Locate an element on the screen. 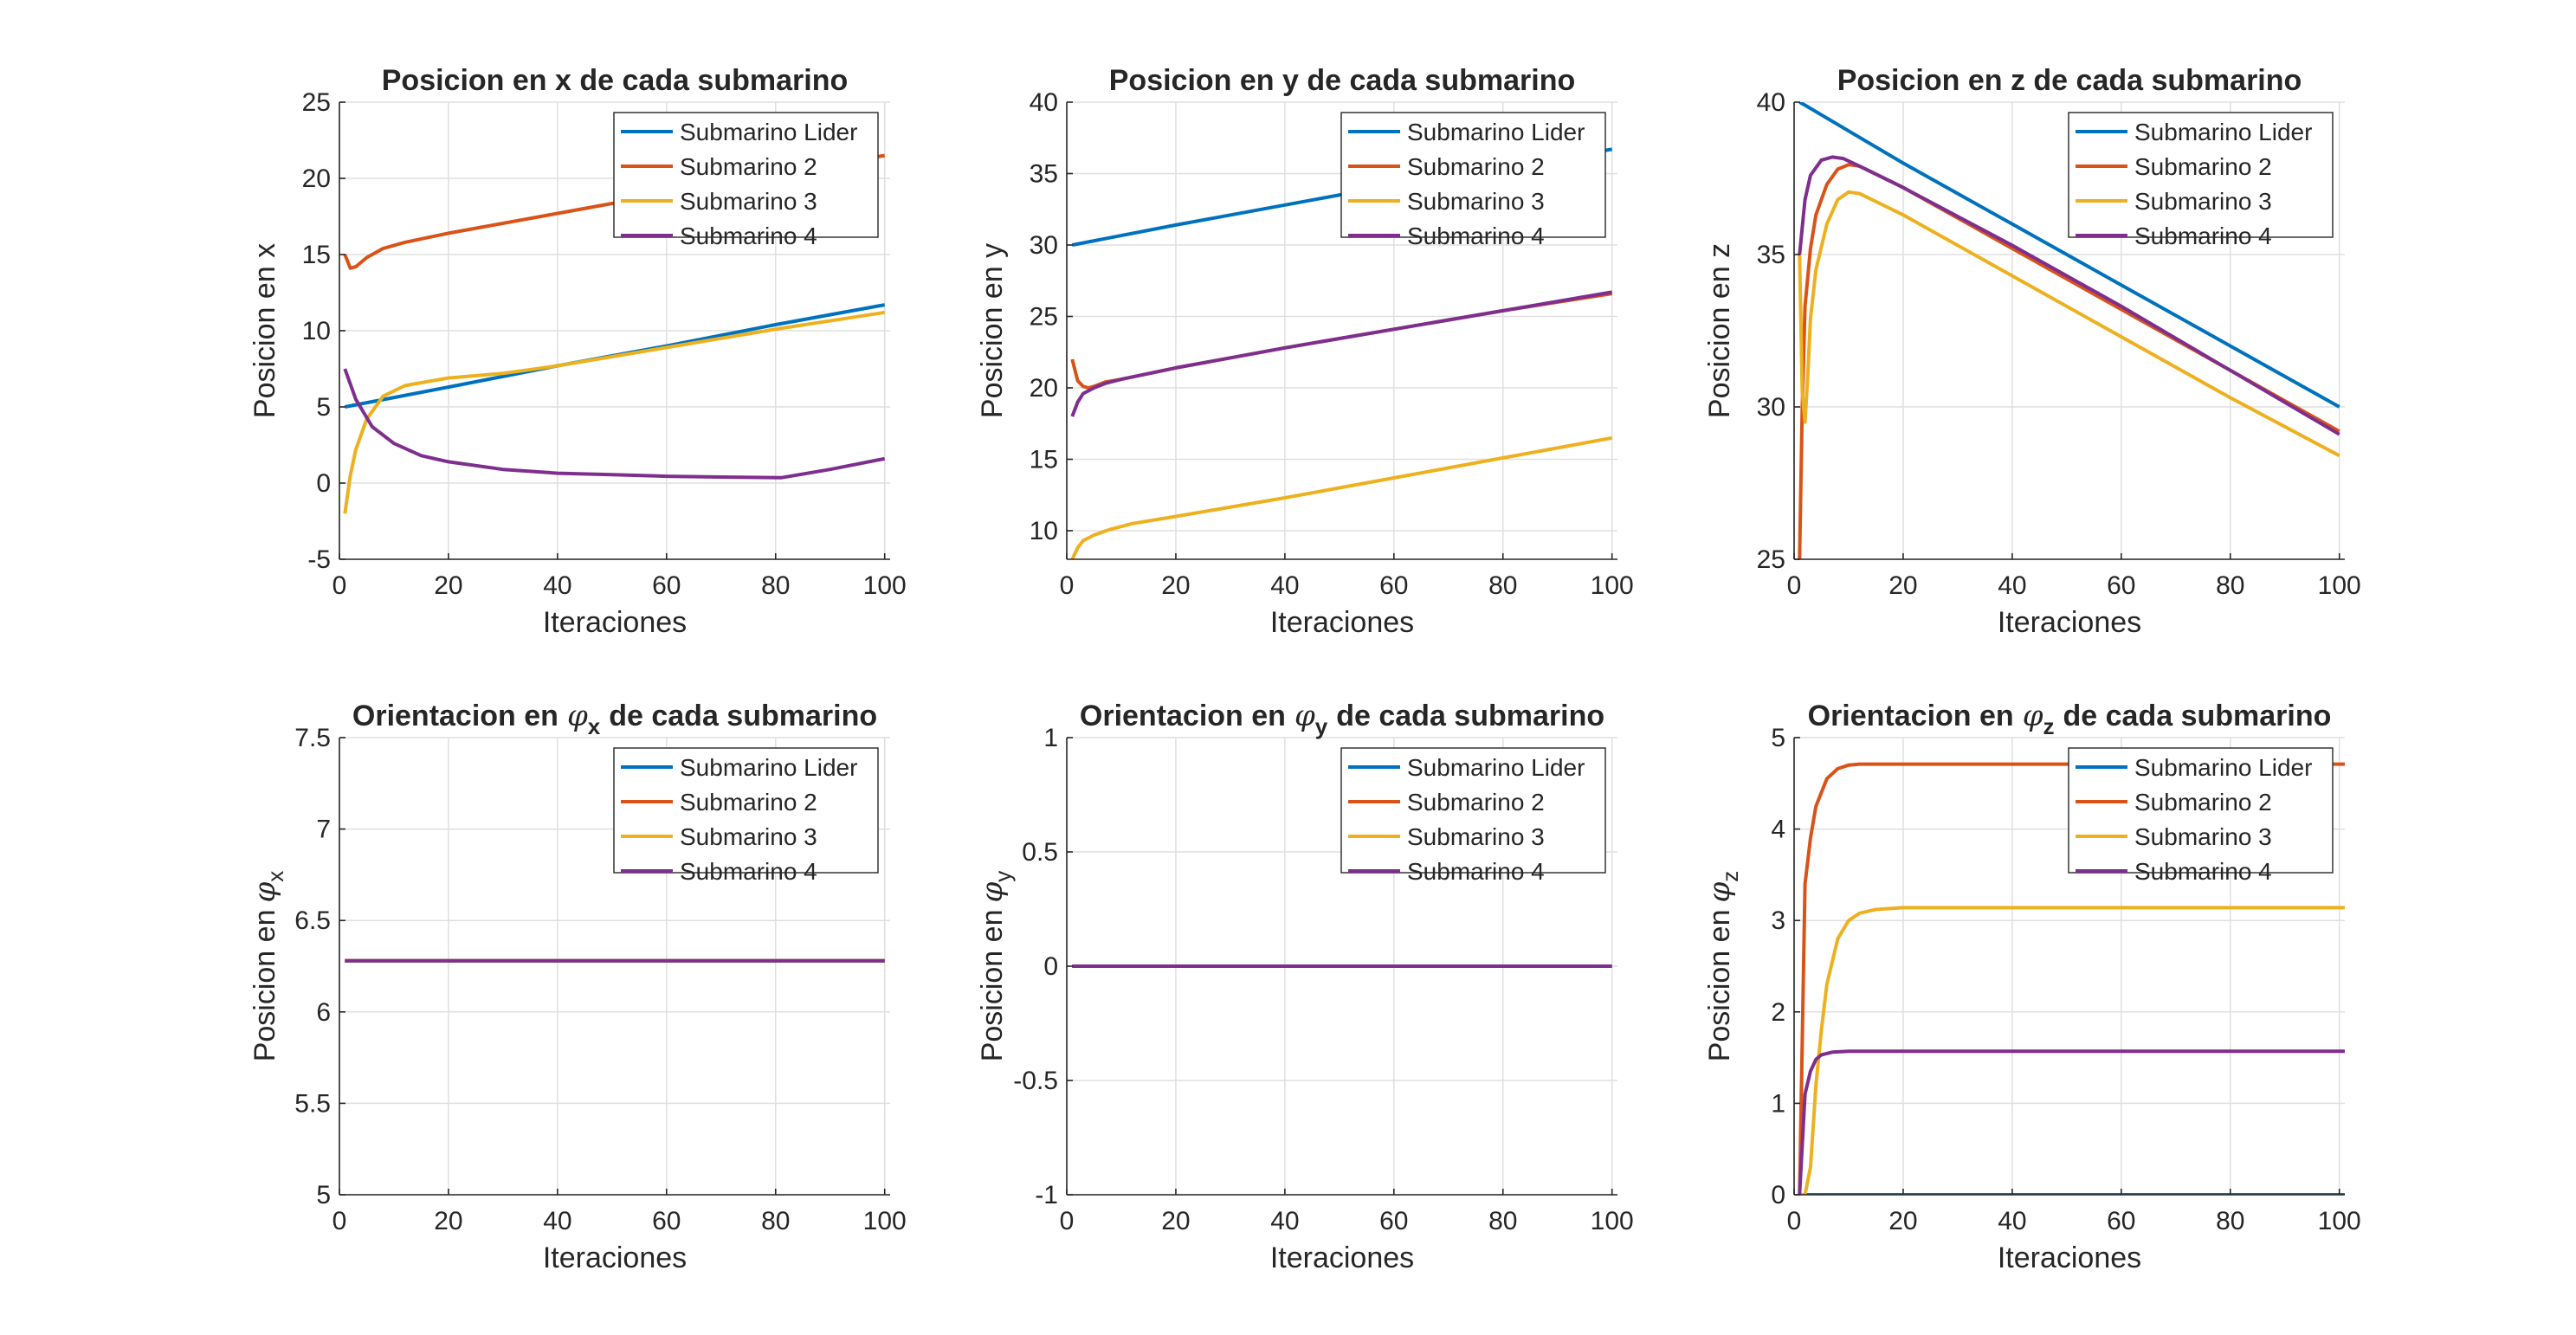 This screenshot has width=2576, height=1335. y-axis-label: Posicion en φz is located at coordinates (1722, 967).